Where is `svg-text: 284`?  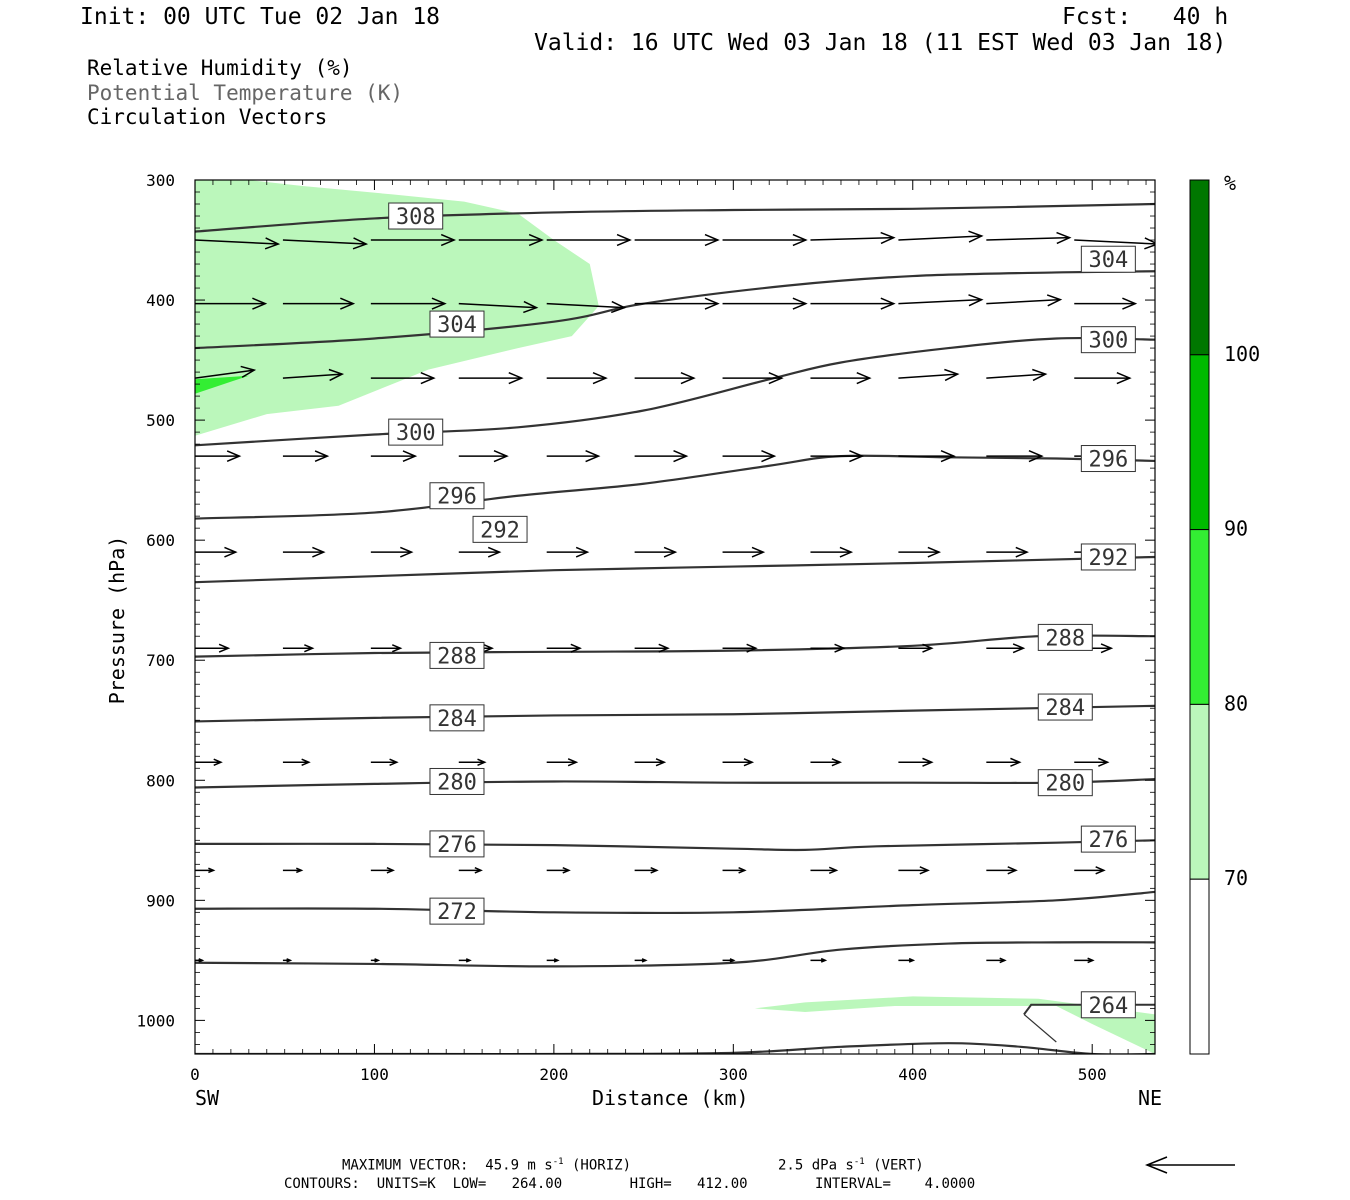 svg-text: 284 is located at coordinates (1065, 708).